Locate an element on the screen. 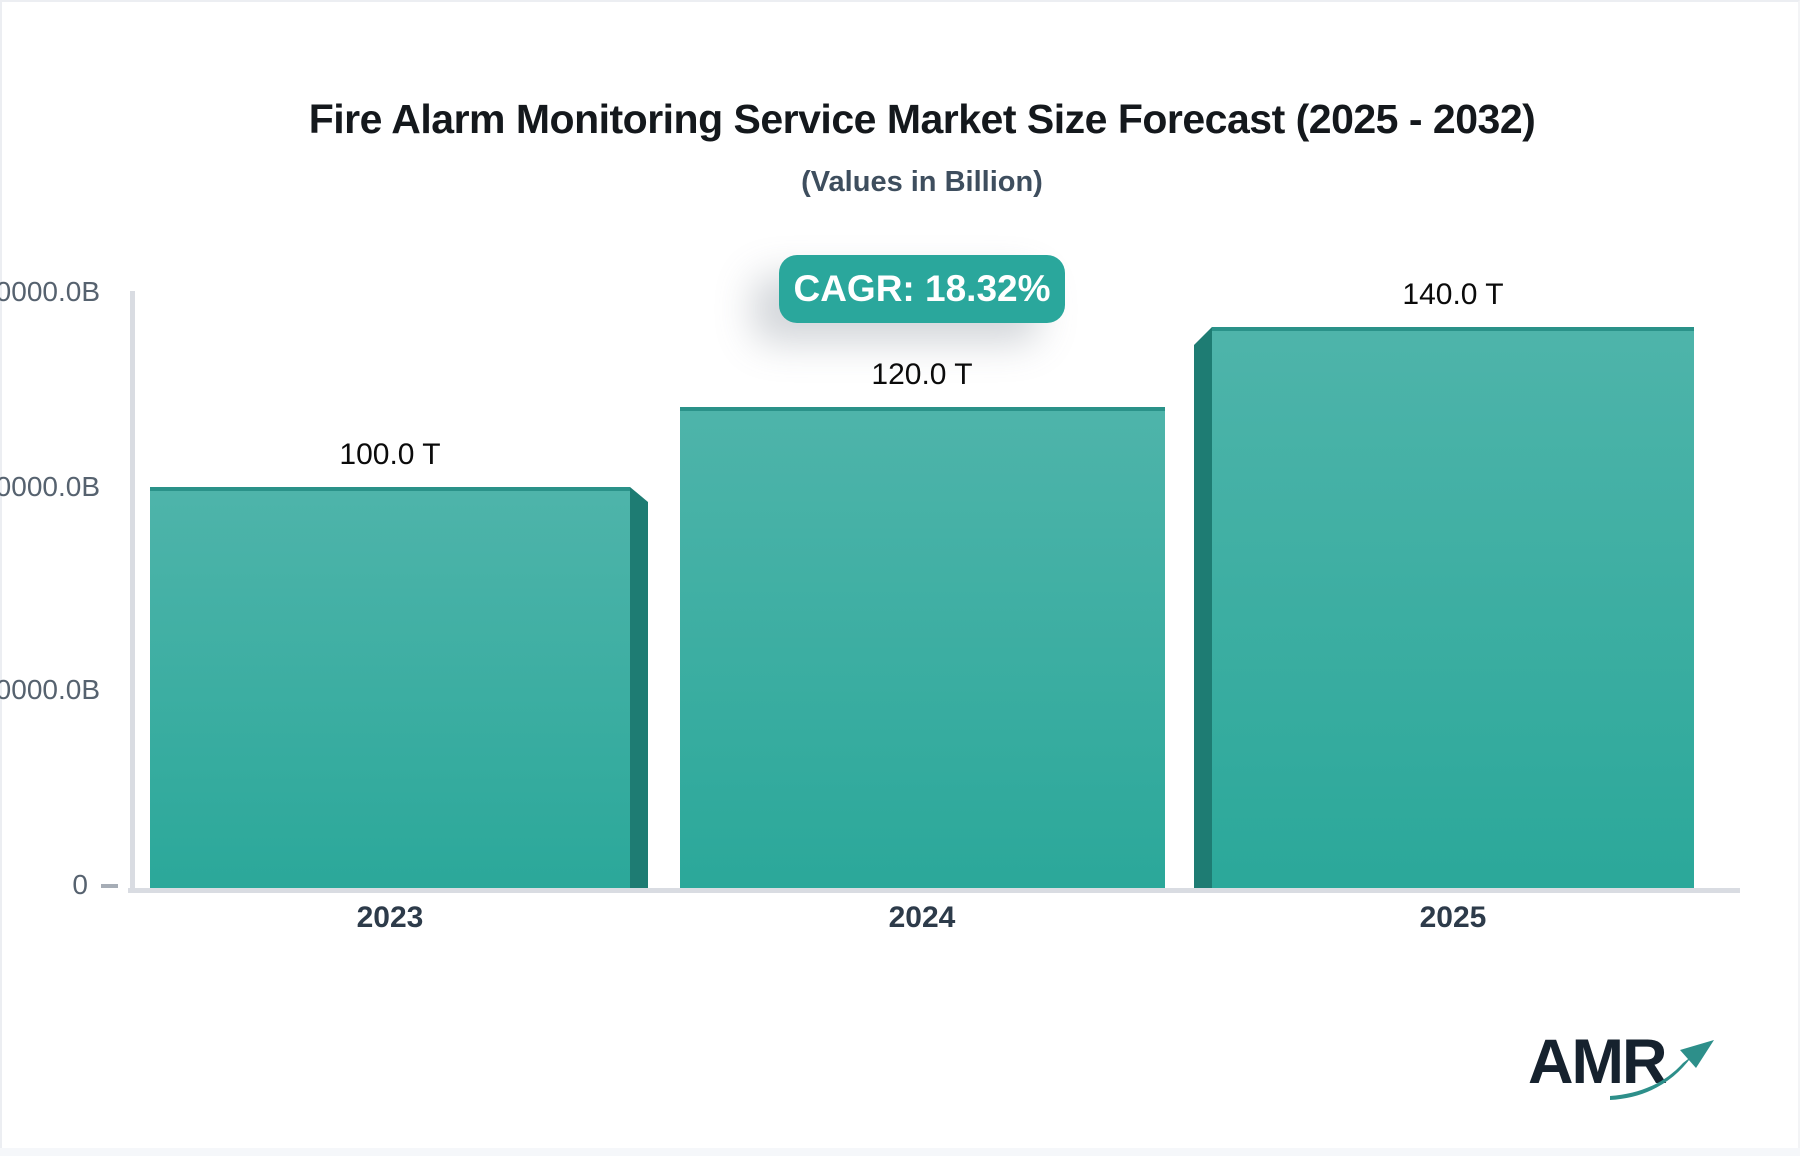 The image size is (1800, 1156). bar-2023 is located at coordinates (390, 687).